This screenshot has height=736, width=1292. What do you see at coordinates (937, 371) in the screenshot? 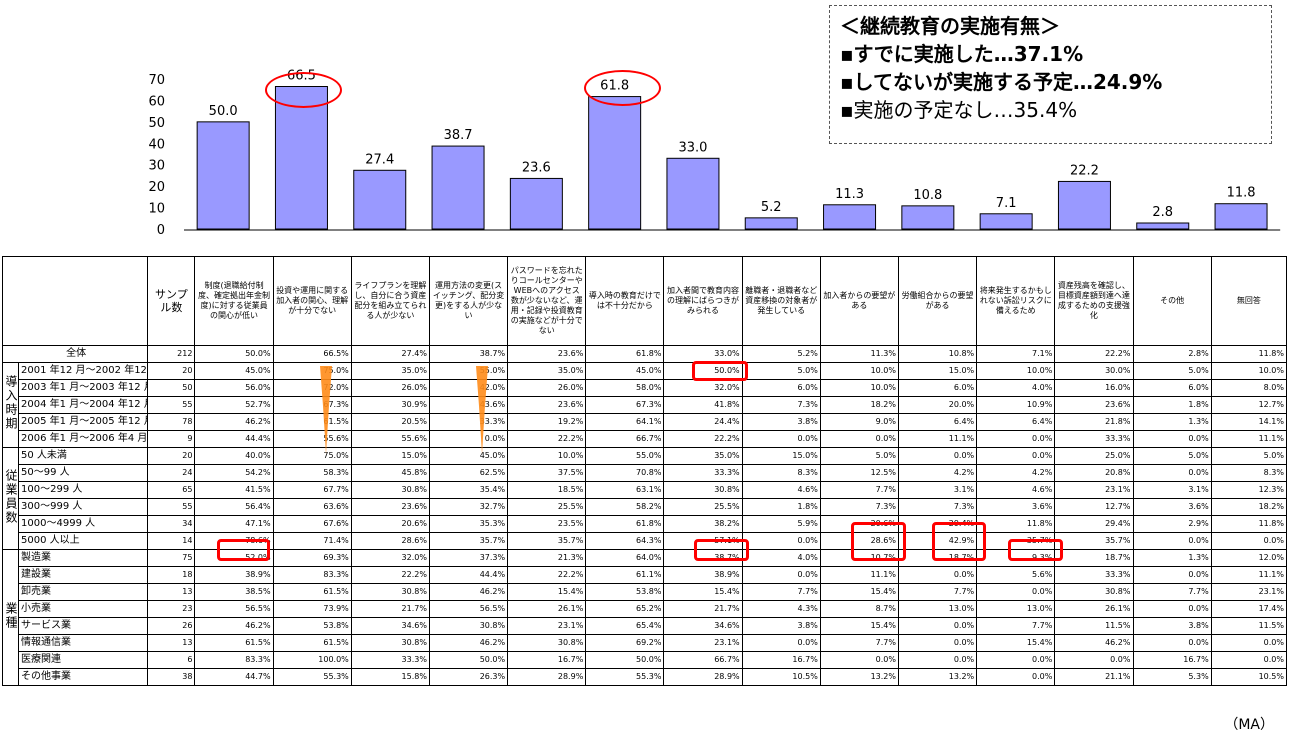
I see `table-cell: 15.0%` at bounding box center [937, 371].